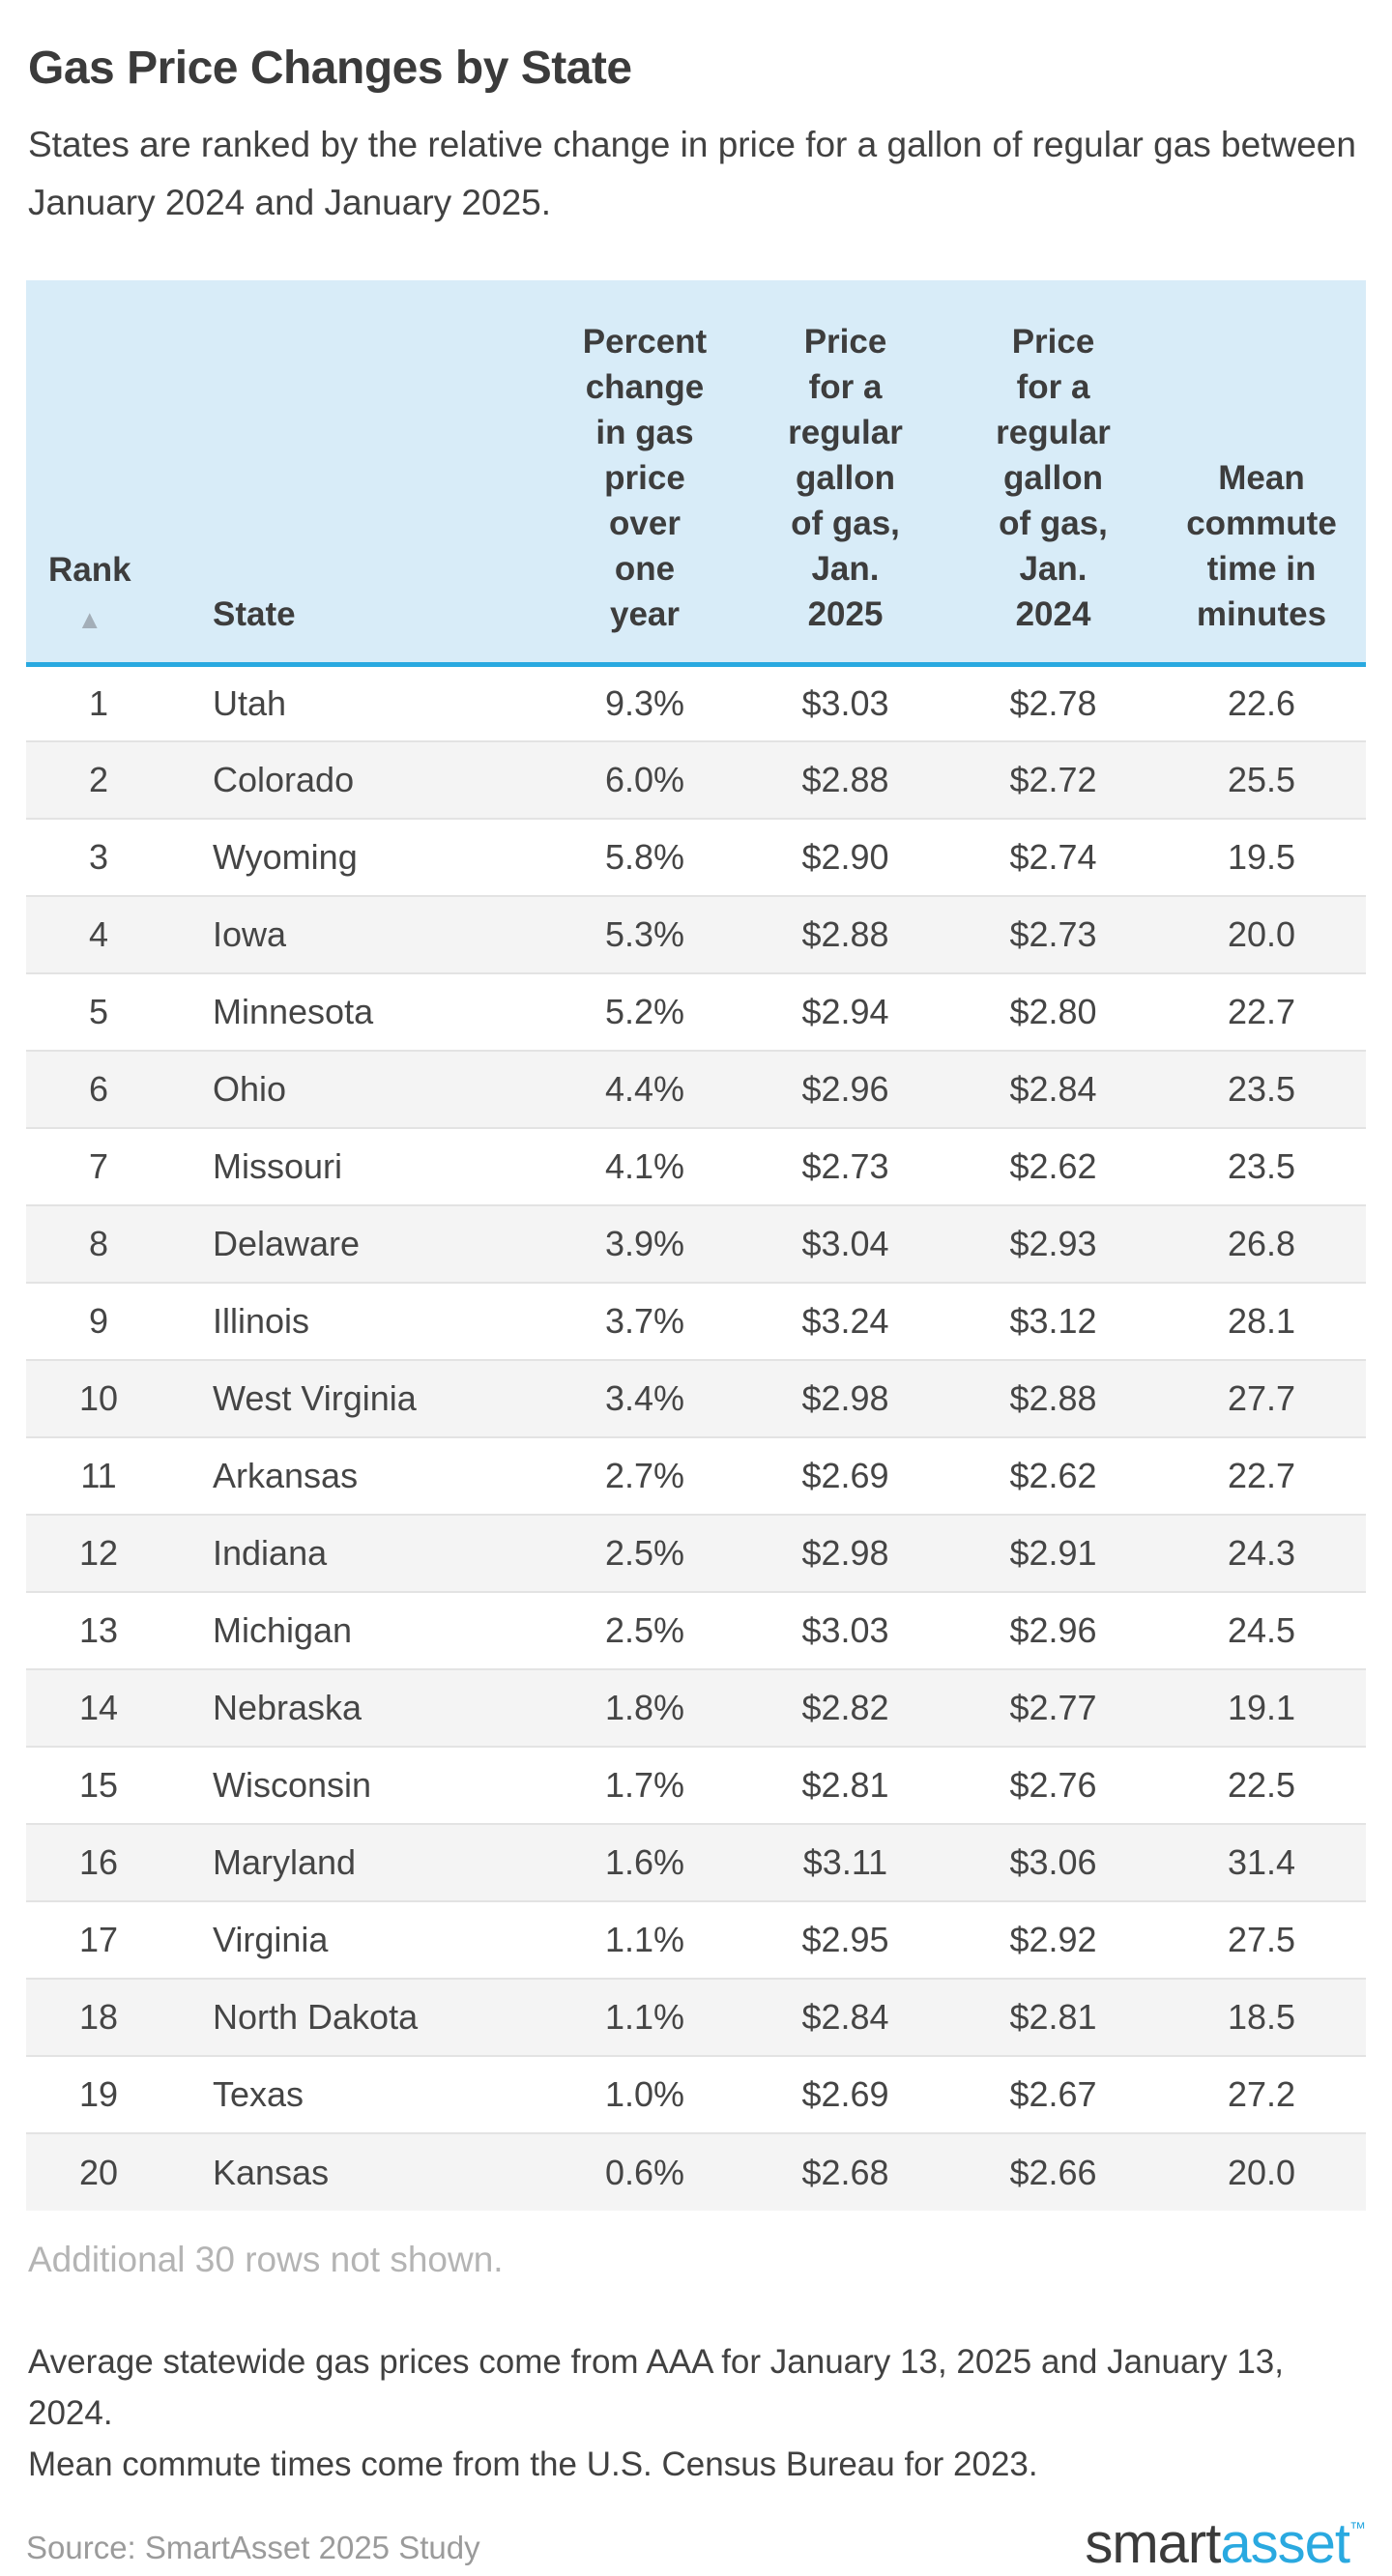 The height and width of the screenshot is (2576, 1392). I want to click on table-row: 2 Colorado 6.0% $2.88 $2.72 25.5, so click(696, 780).